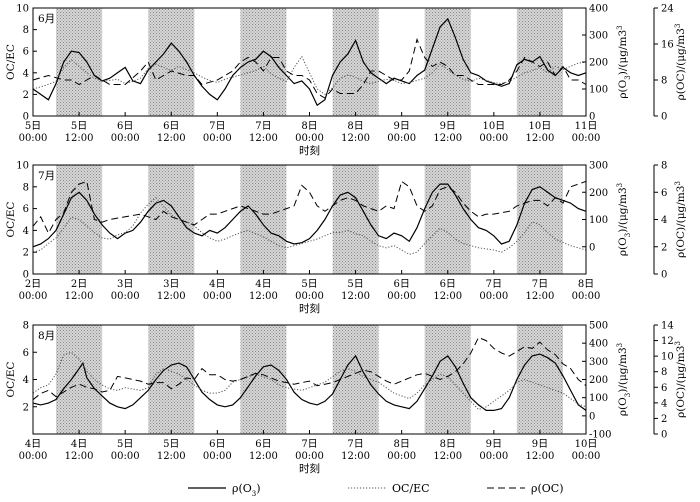 The image size is (700, 502). What do you see at coordinates (667, 341) in the screenshot?
I see `y-oc-tick-label: 12` at bounding box center [667, 341].